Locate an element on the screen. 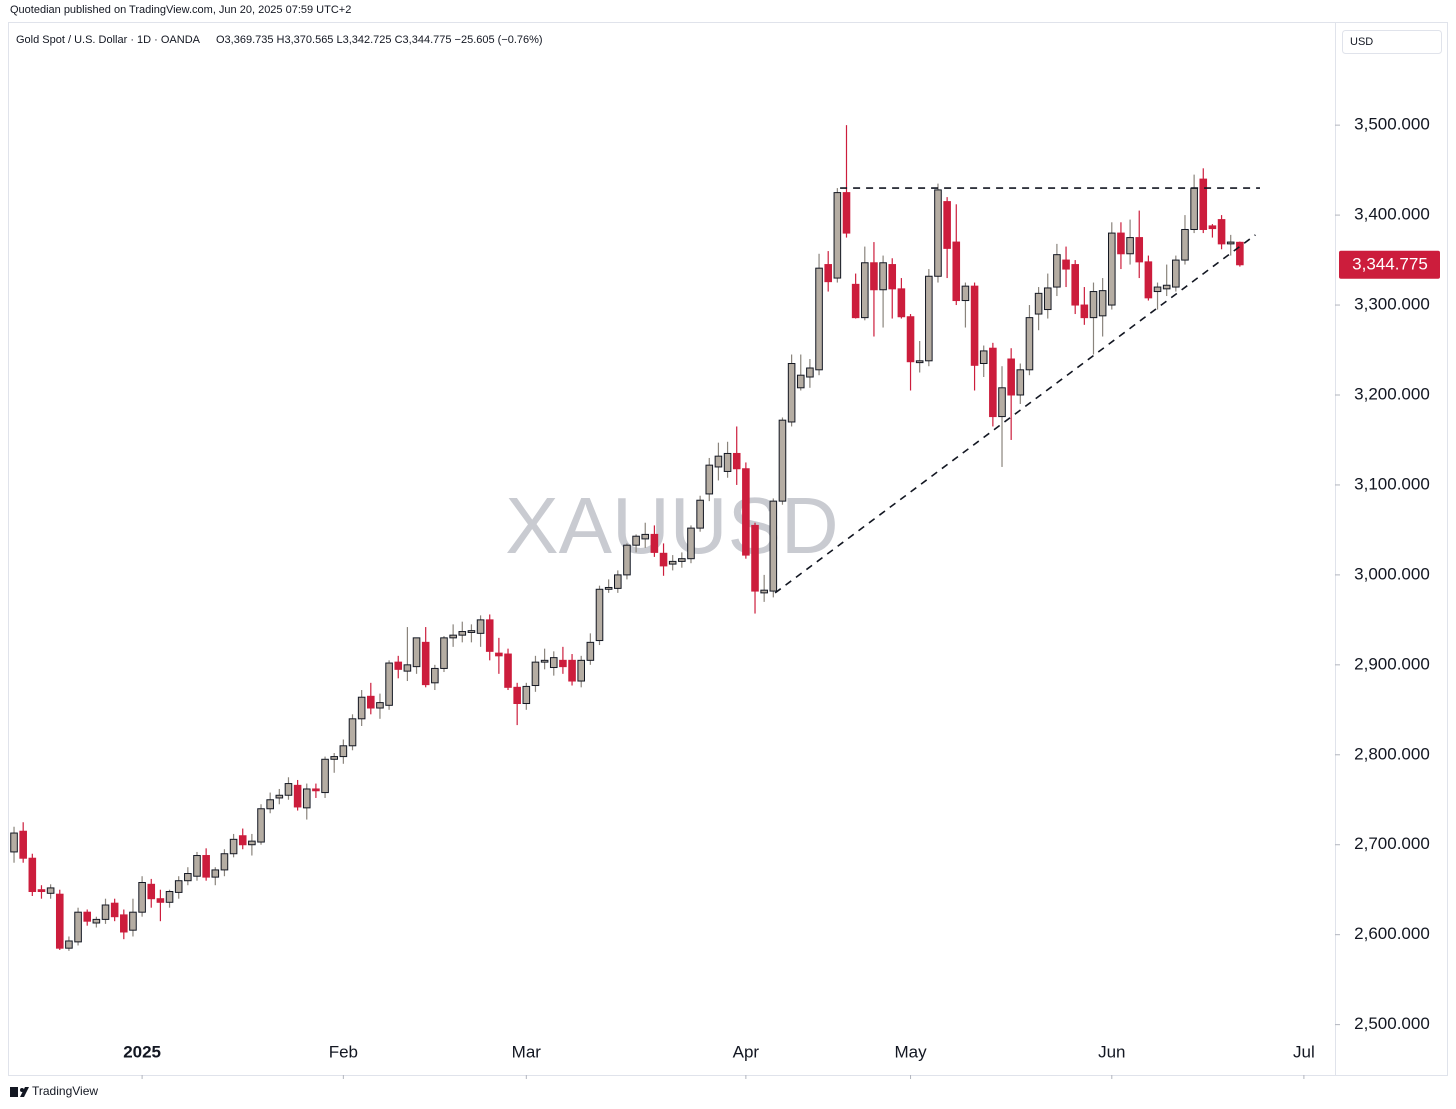  y-tick-label: 3,400.000 is located at coordinates (1392, 214).